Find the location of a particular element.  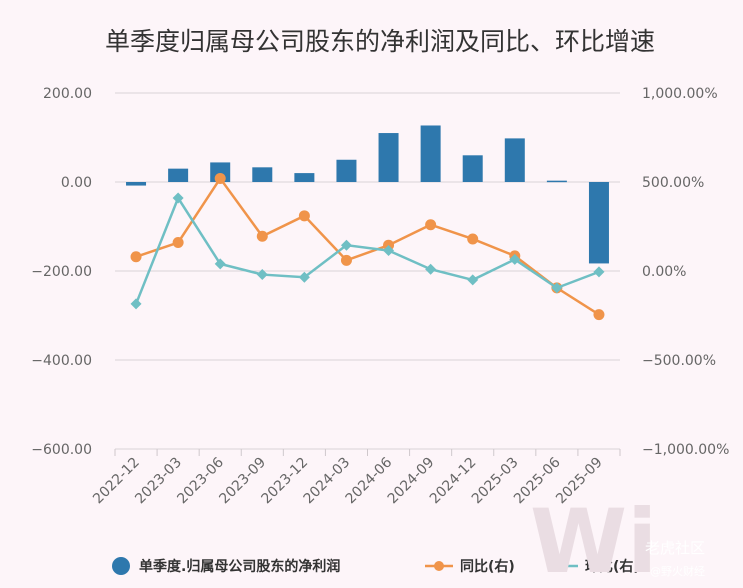

legend-qoq-marker is located at coordinates (564, 566).